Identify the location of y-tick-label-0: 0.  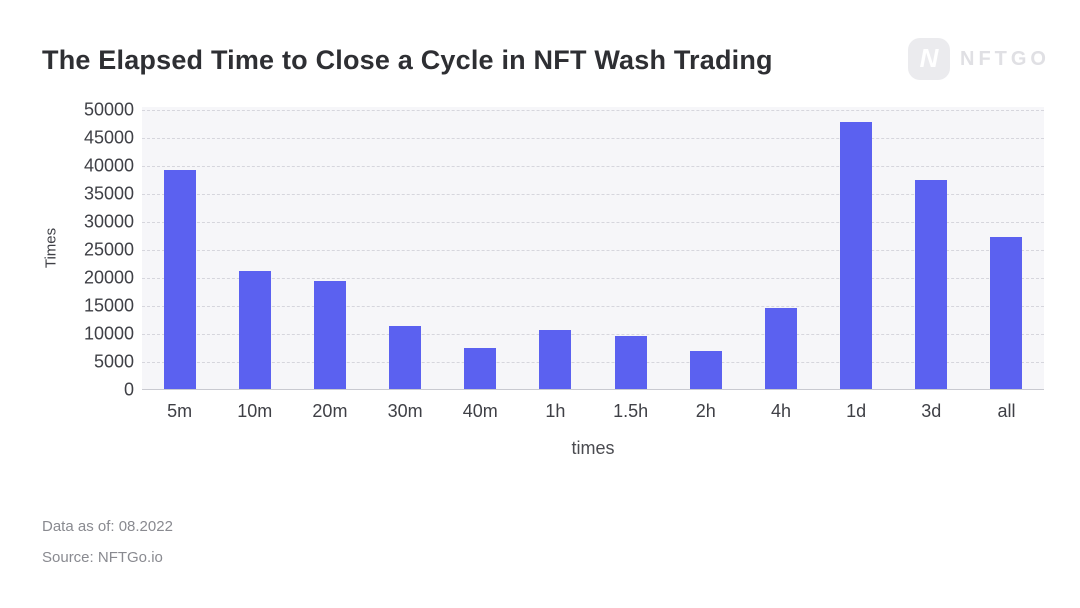
(128, 389).